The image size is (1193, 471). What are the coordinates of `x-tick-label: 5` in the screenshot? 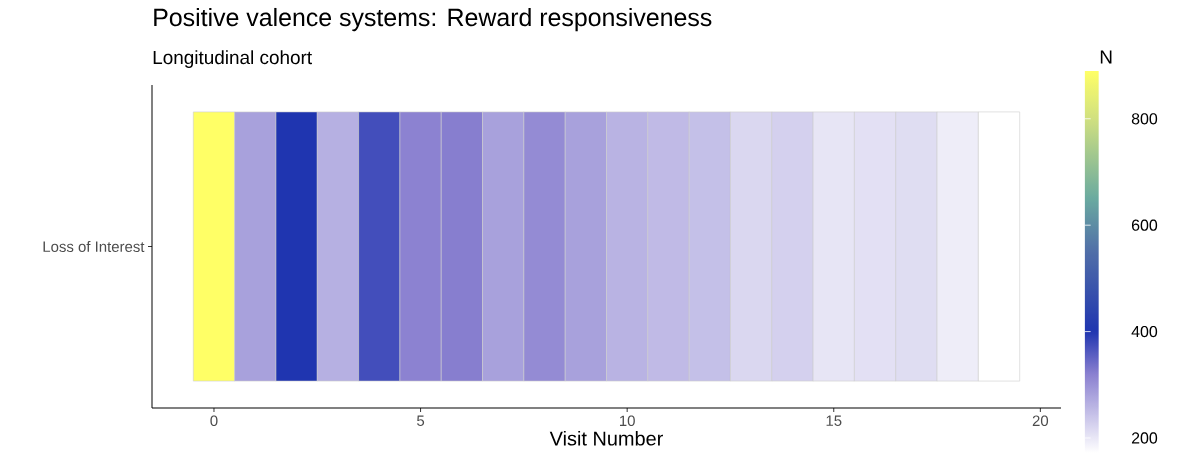 It's located at (421, 420).